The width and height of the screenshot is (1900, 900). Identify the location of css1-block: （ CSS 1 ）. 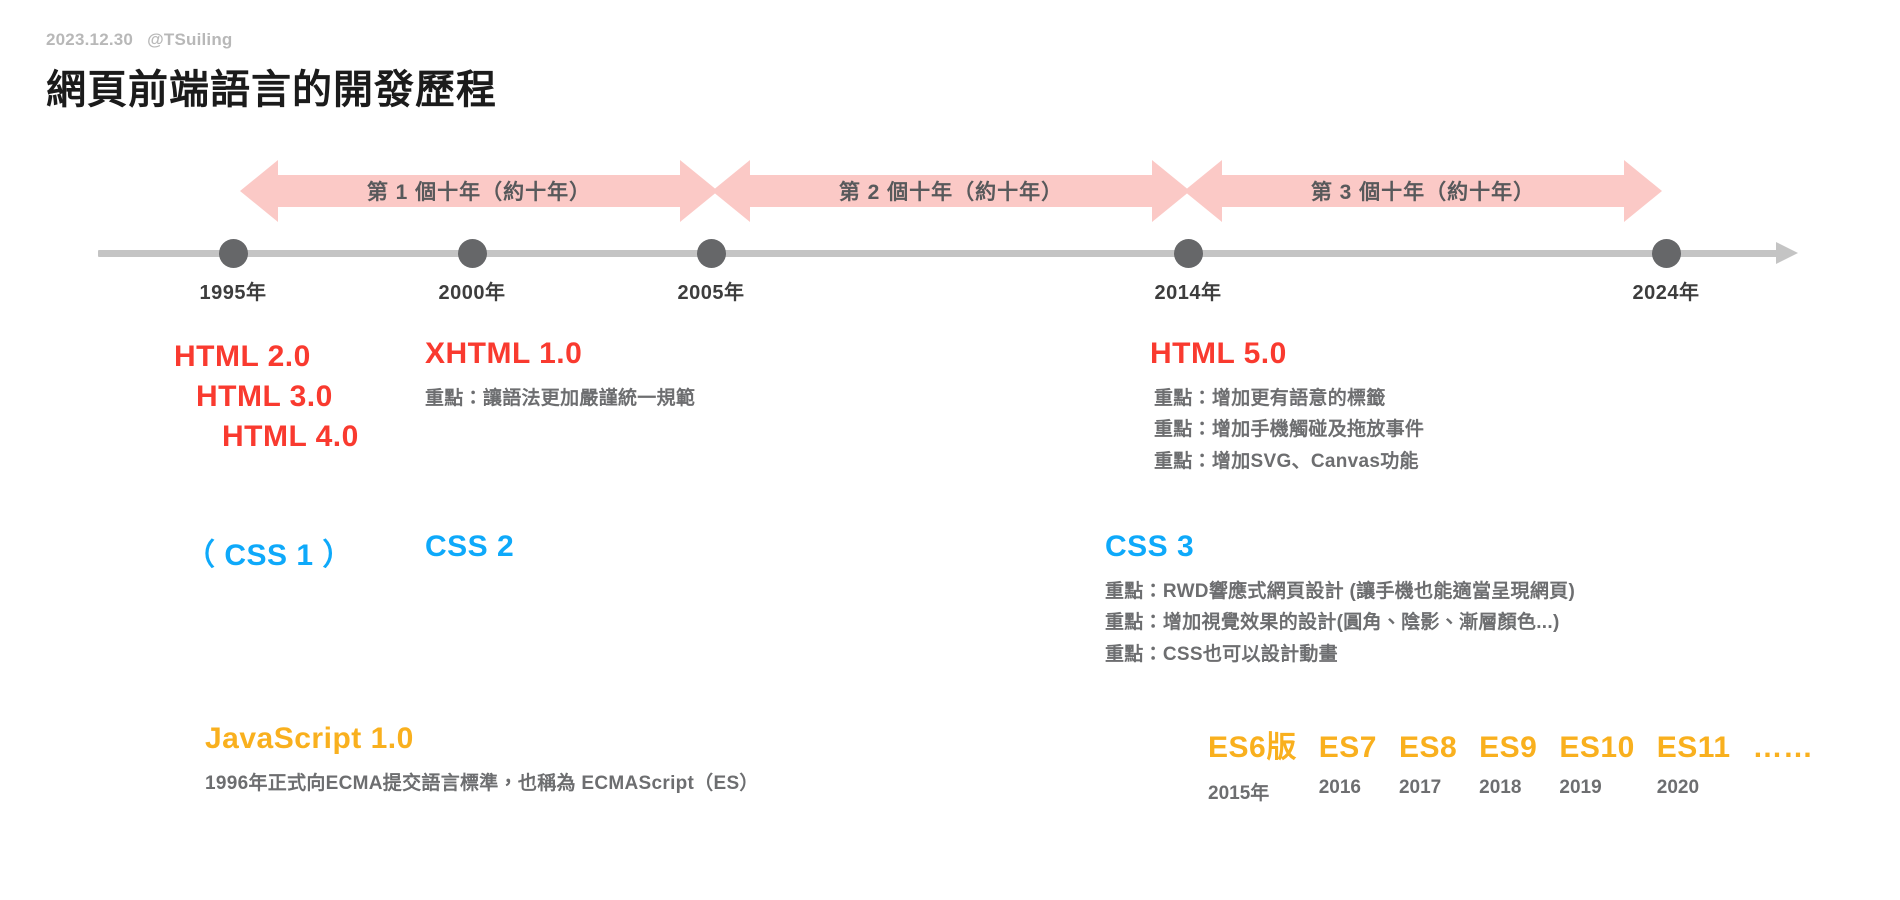
(269, 552).